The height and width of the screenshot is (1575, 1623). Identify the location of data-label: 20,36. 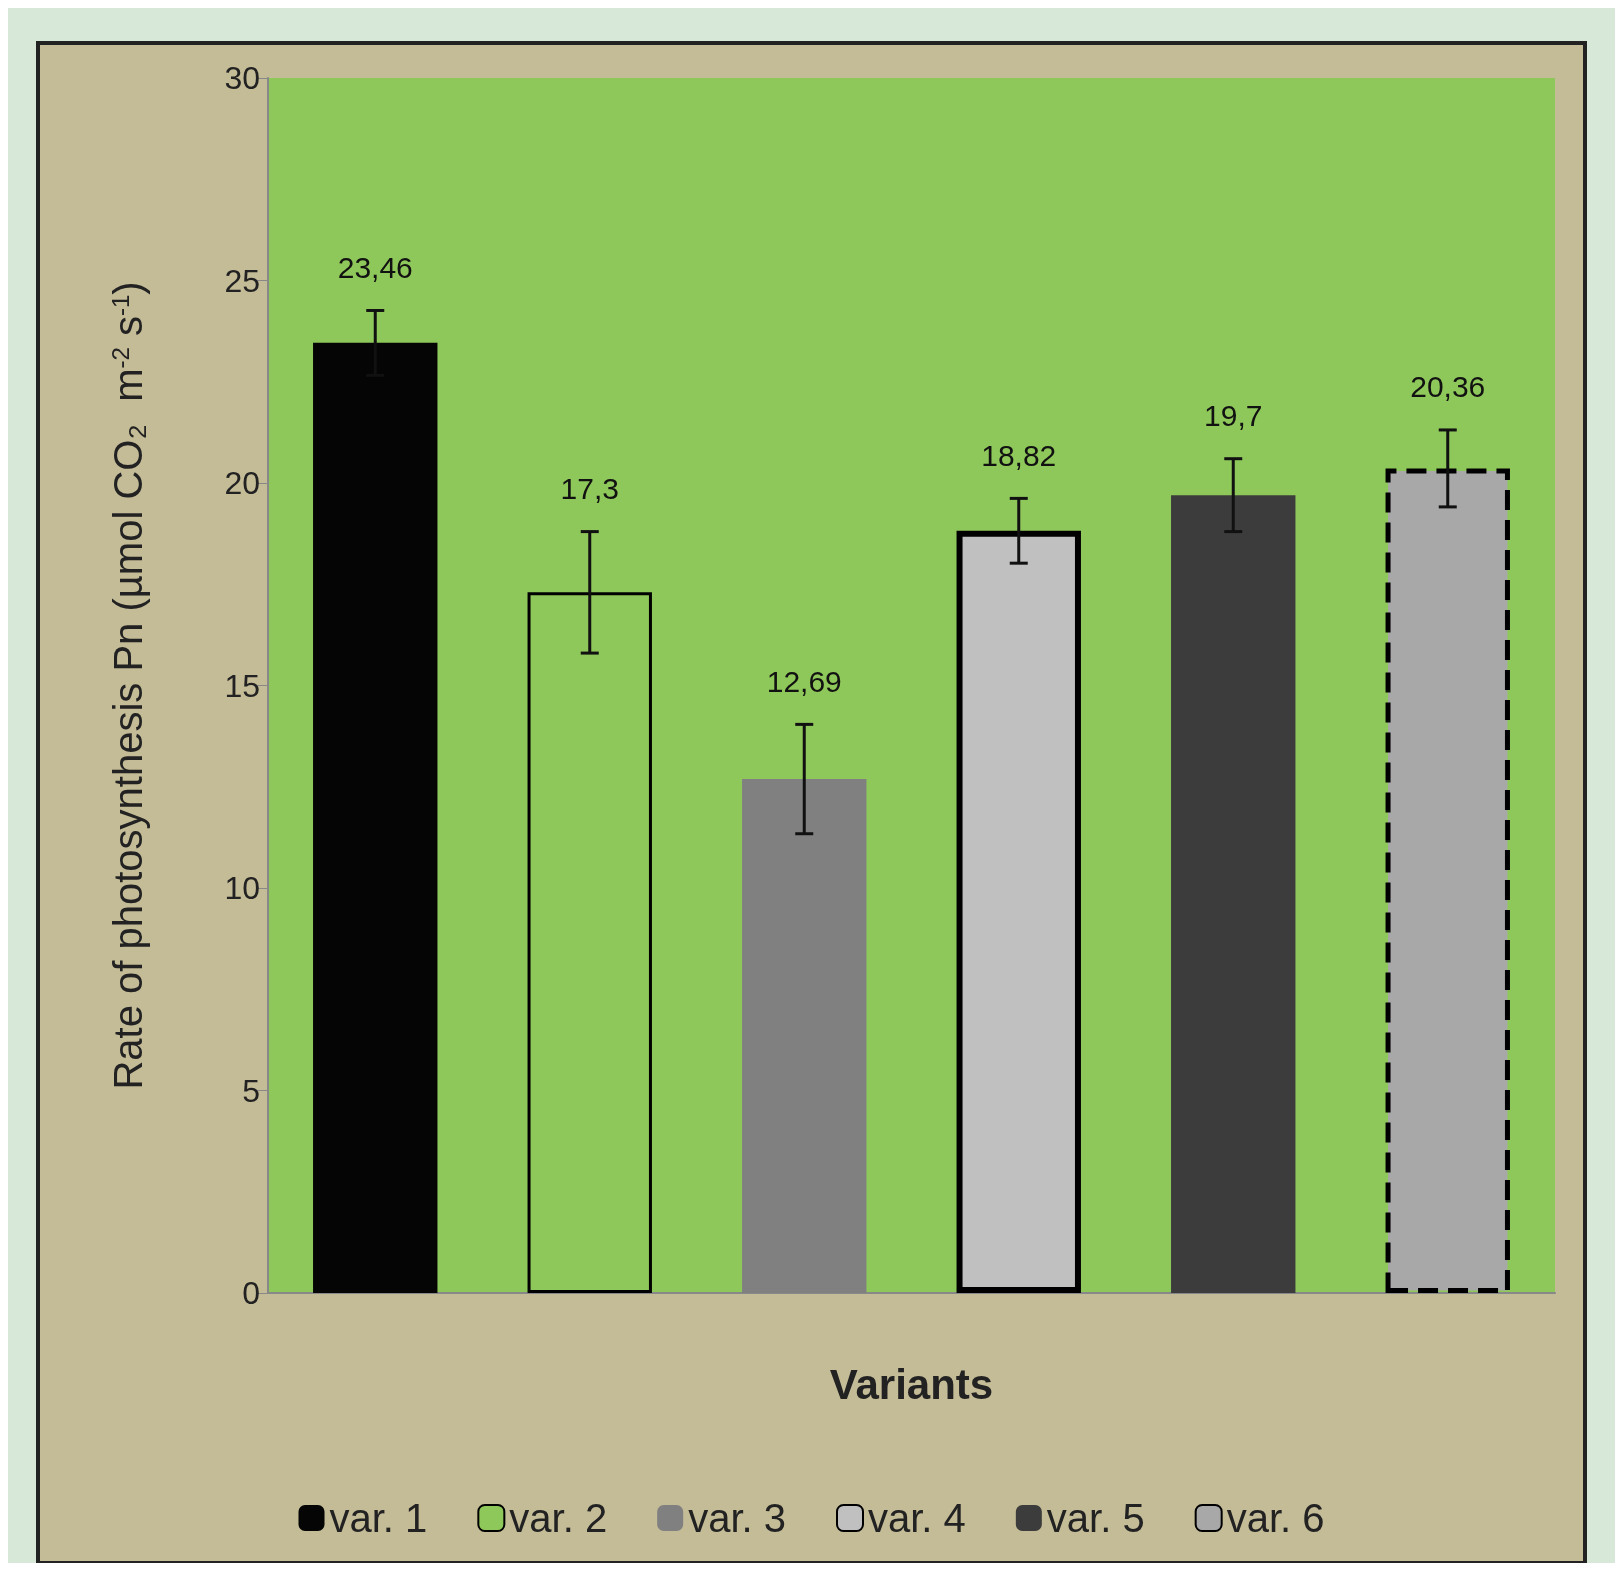
(1448, 387).